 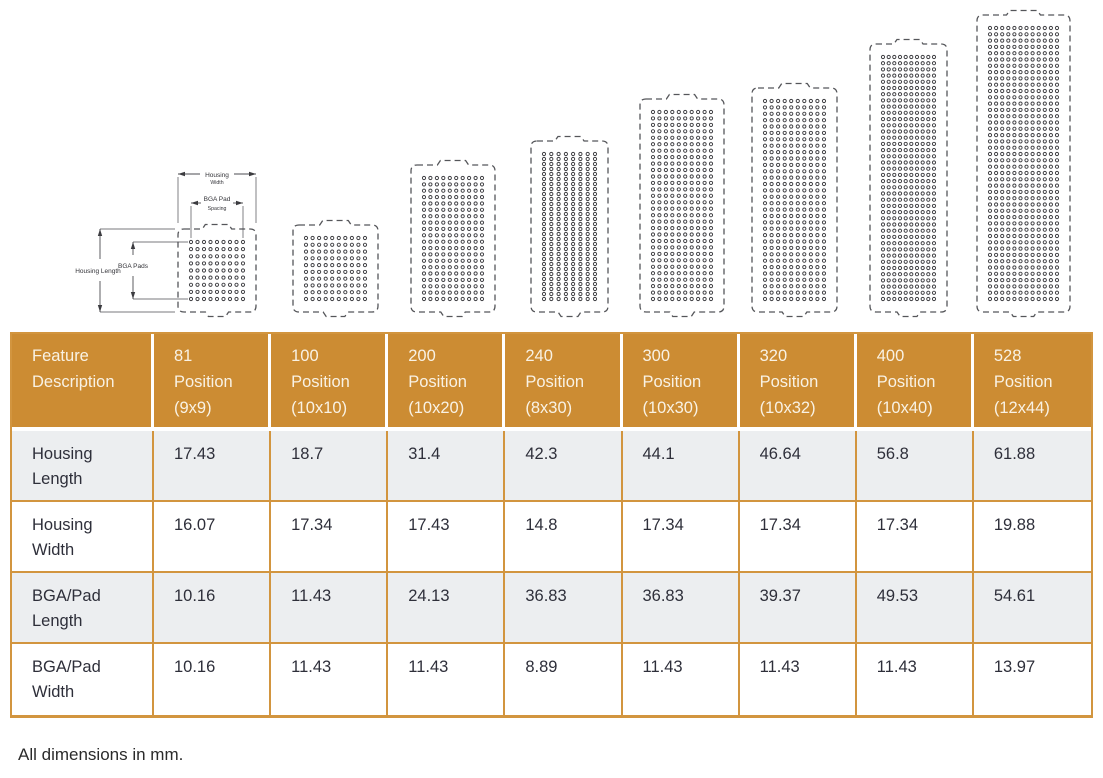 What do you see at coordinates (447, 383) in the screenshot?
I see `column-header: 200 Position (10x20)` at bounding box center [447, 383].